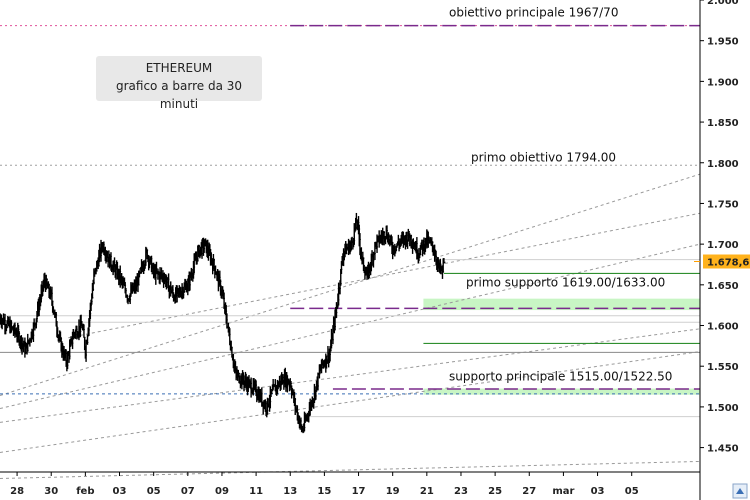 Image resolution: width=750 pixels, height=500 pixels. What do you see at coordinates (723, 42) in the screenshot?
I see `y-tick-label-1: 1.950` at bounding box center [723, 42].